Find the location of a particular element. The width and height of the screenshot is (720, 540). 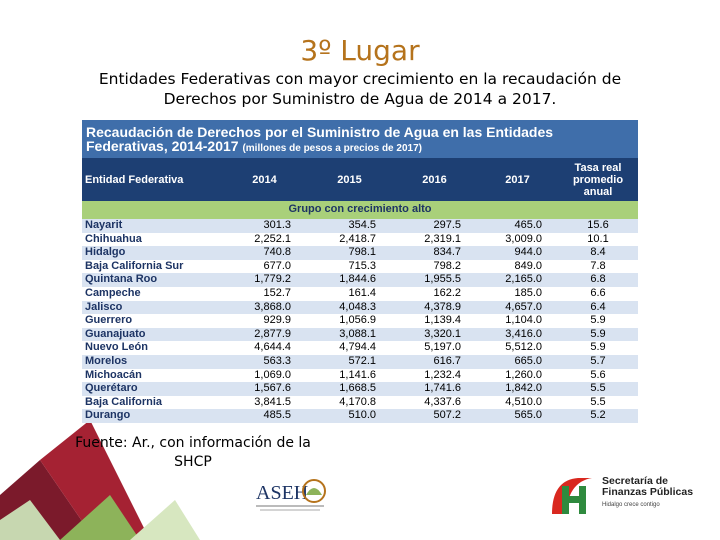

cell-2016: 5,197.0 is located at coordinates (434, 348).